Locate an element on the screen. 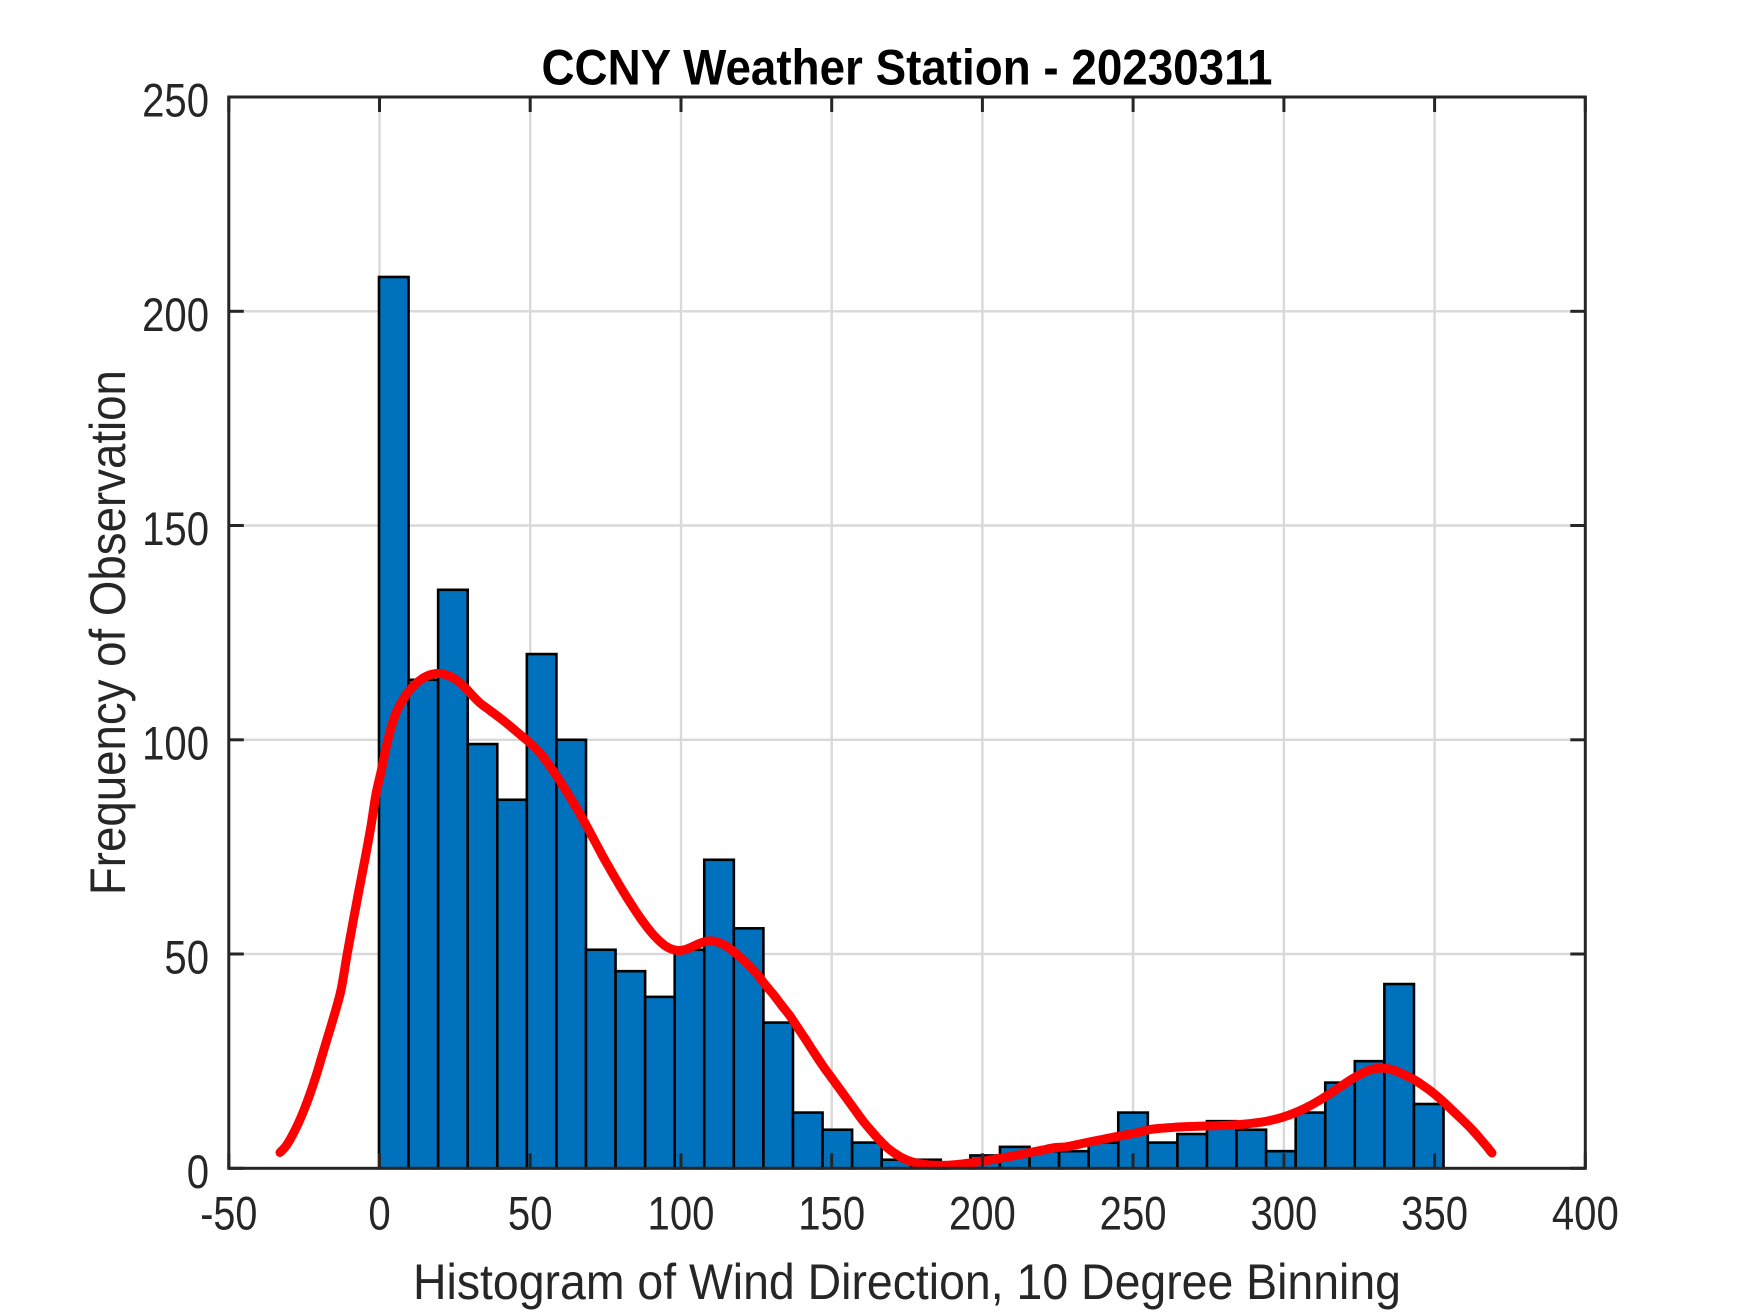 This screenshot has height=1313, width=1750. svg-text: -50 is located at coordinates (228, 1213).